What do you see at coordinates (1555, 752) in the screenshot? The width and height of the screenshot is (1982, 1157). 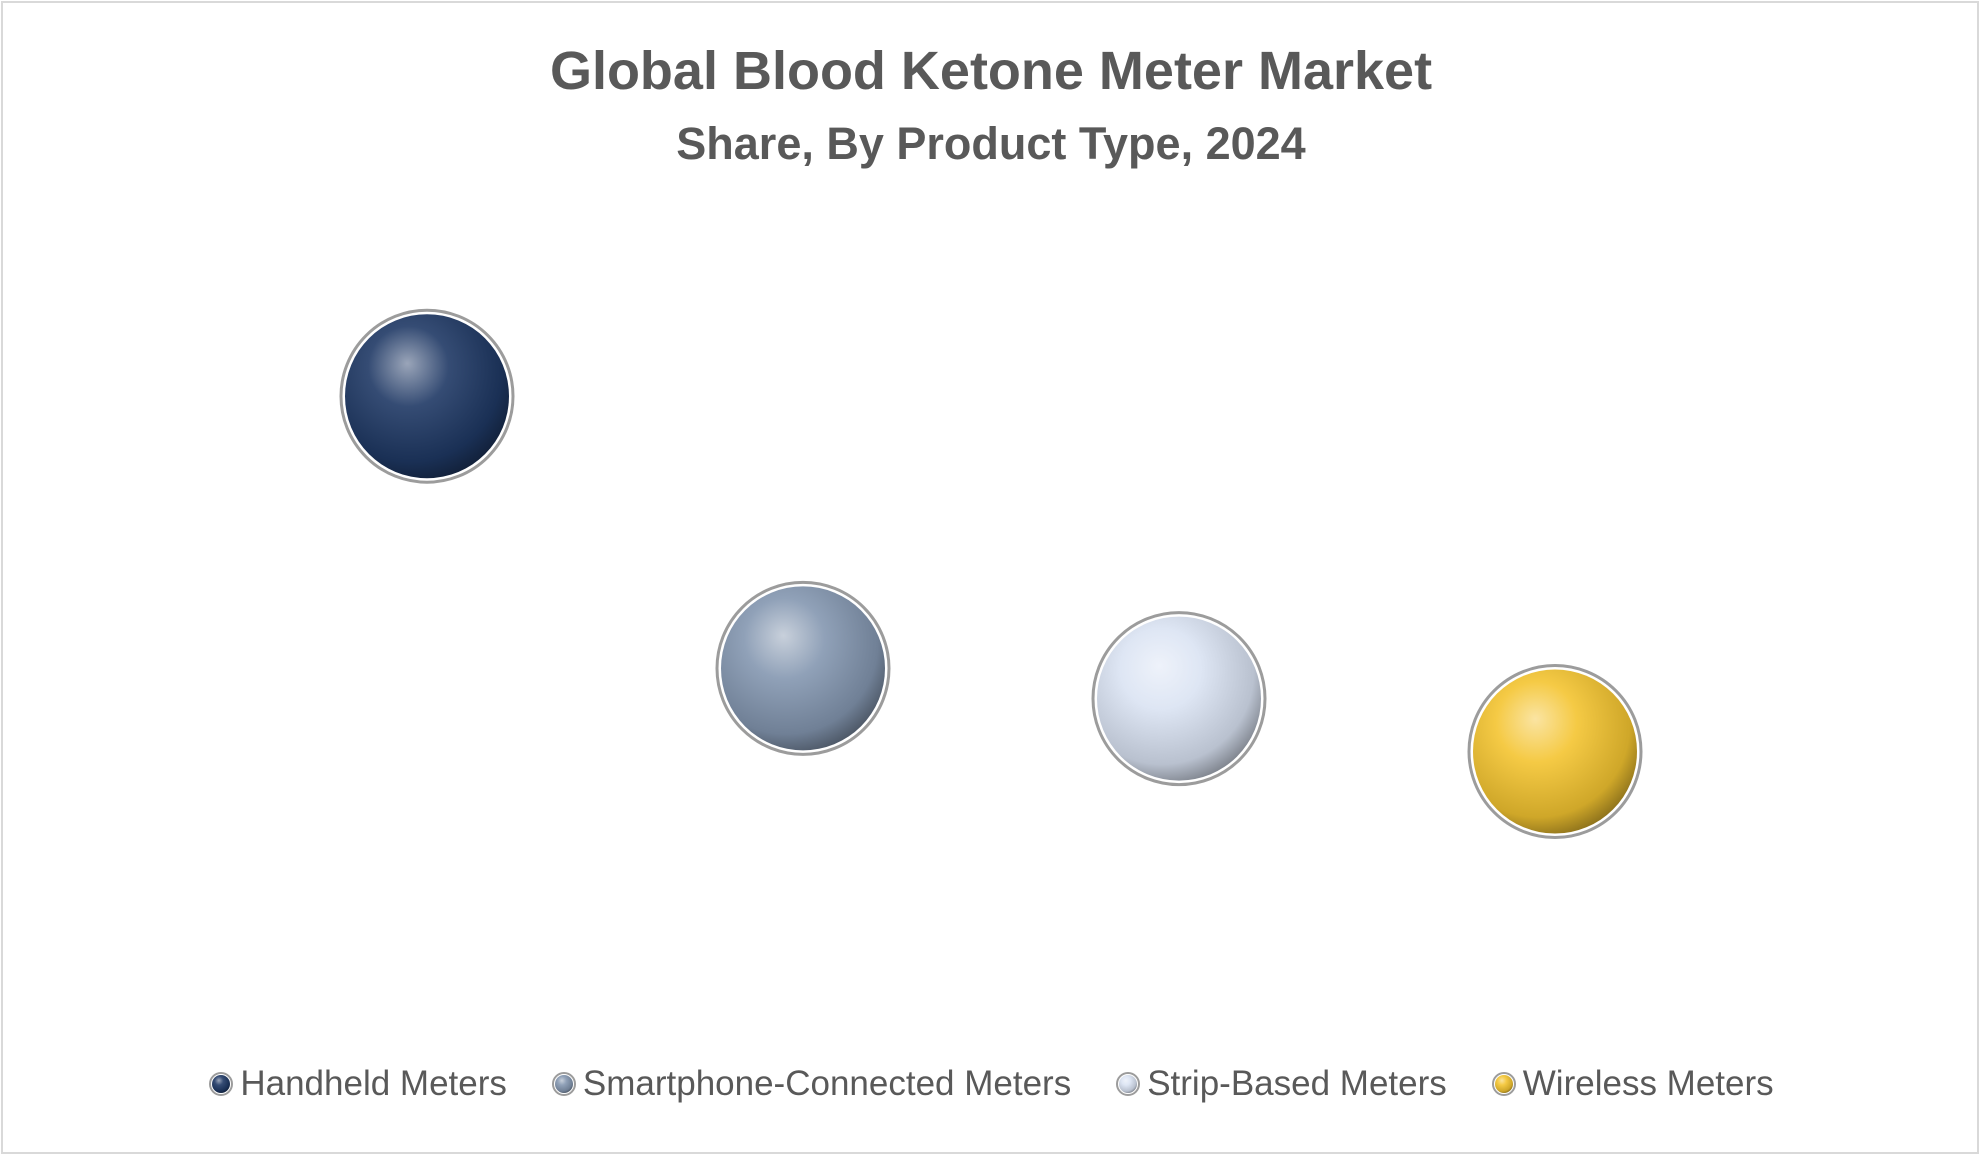 I see `data-point-wireless-meters` at bounding box center [1555, 752].